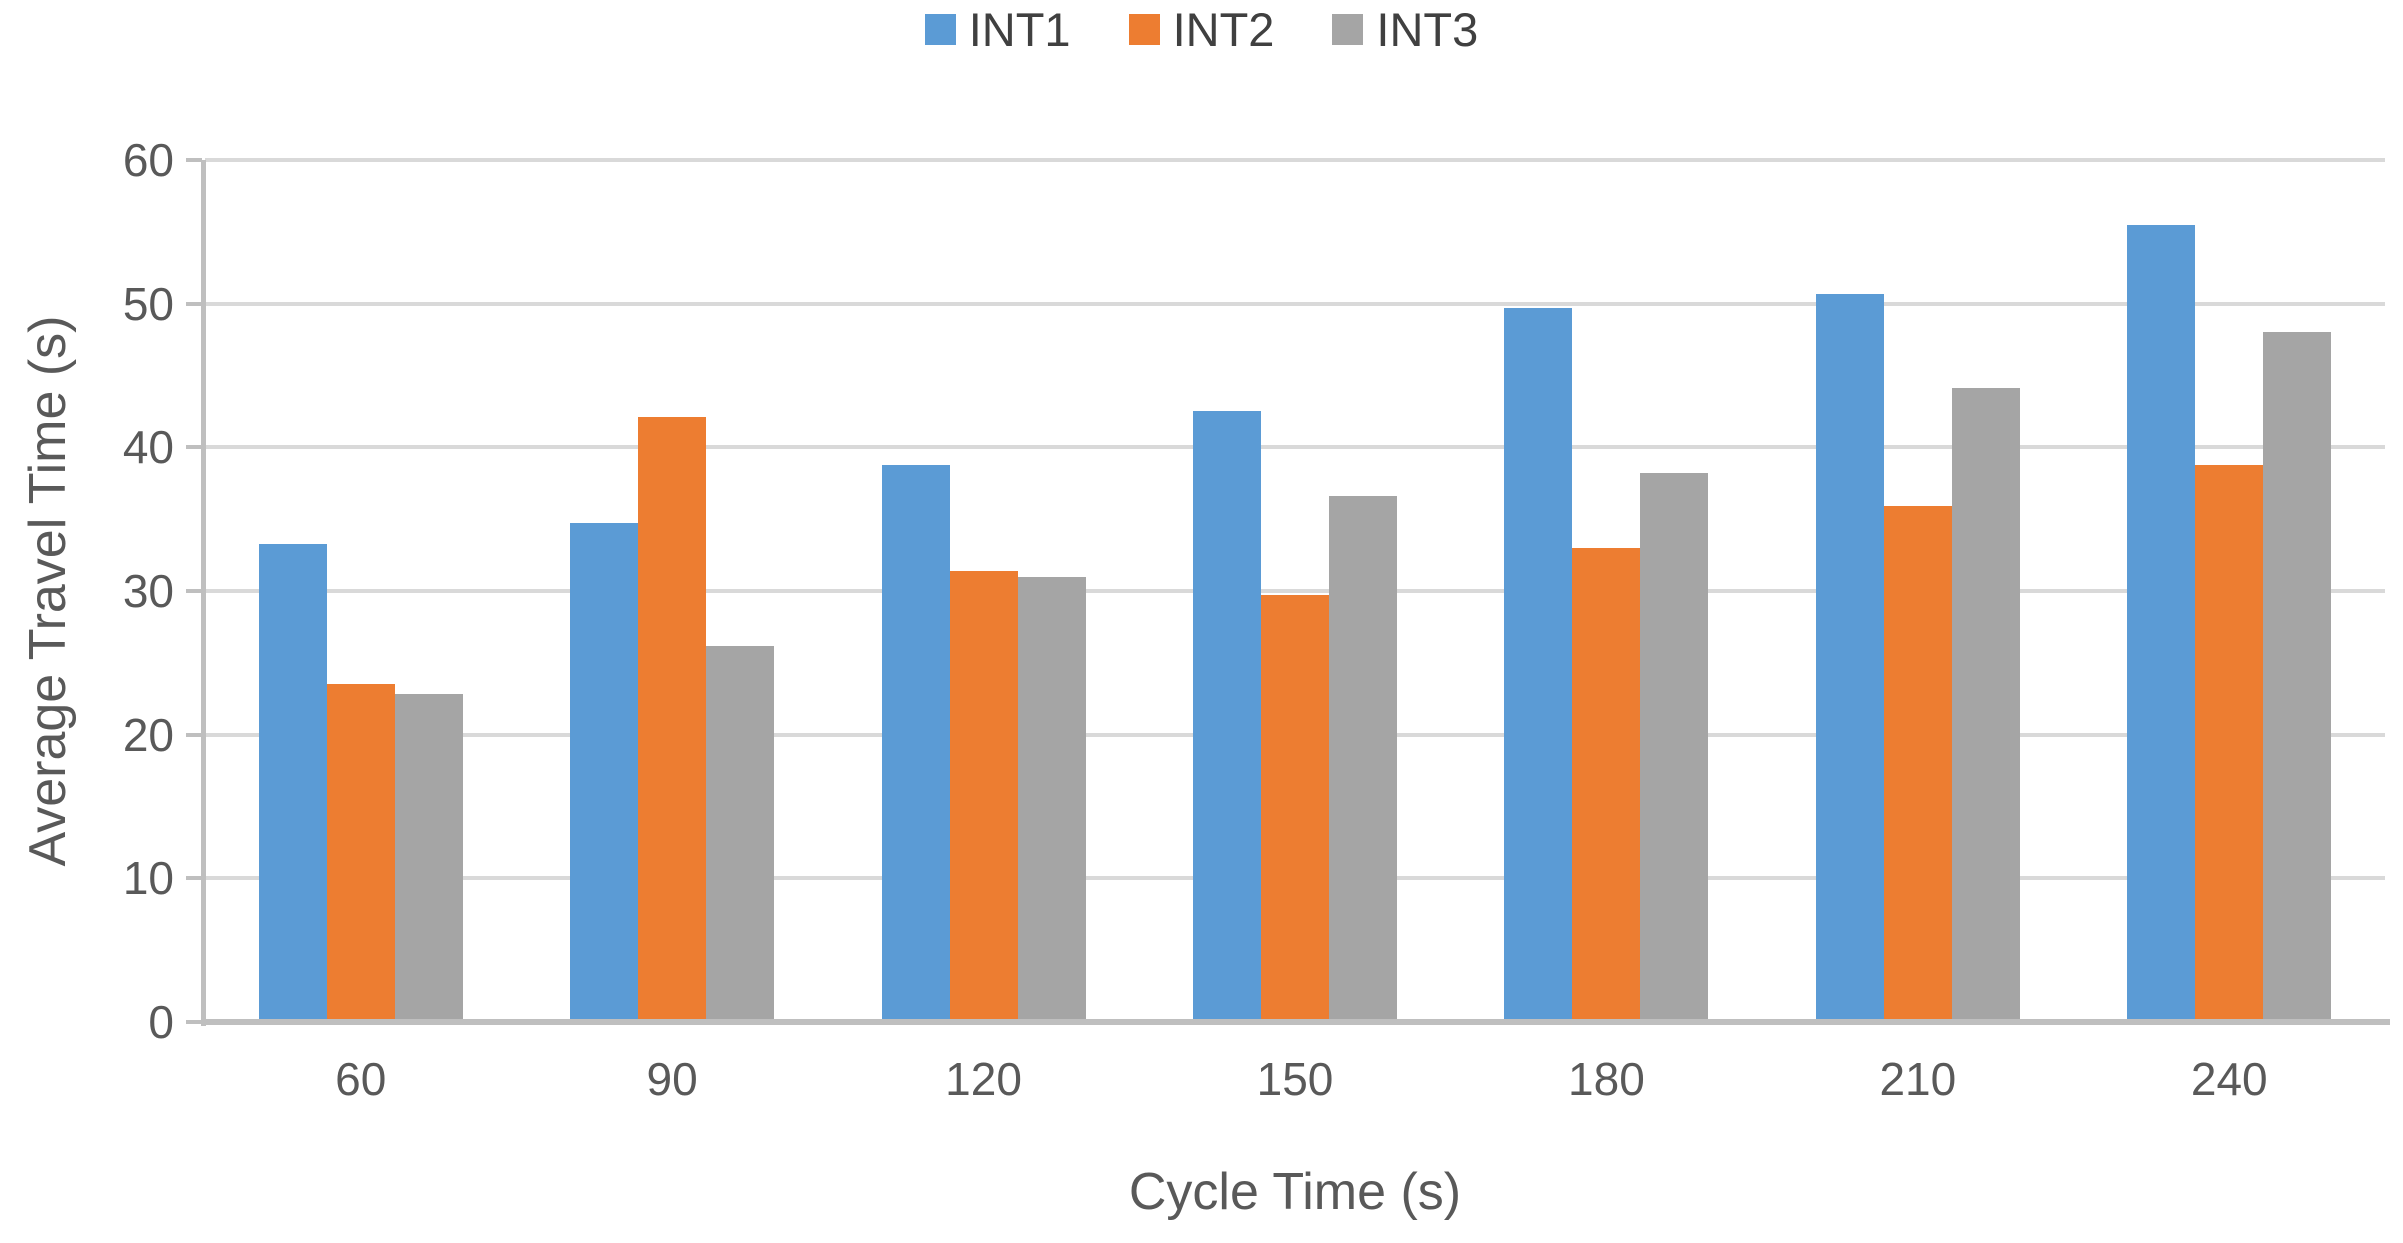  Describe the element at coordinates (1297, 1022) in the screenshot. I see `x-axis-baseline` at that location.